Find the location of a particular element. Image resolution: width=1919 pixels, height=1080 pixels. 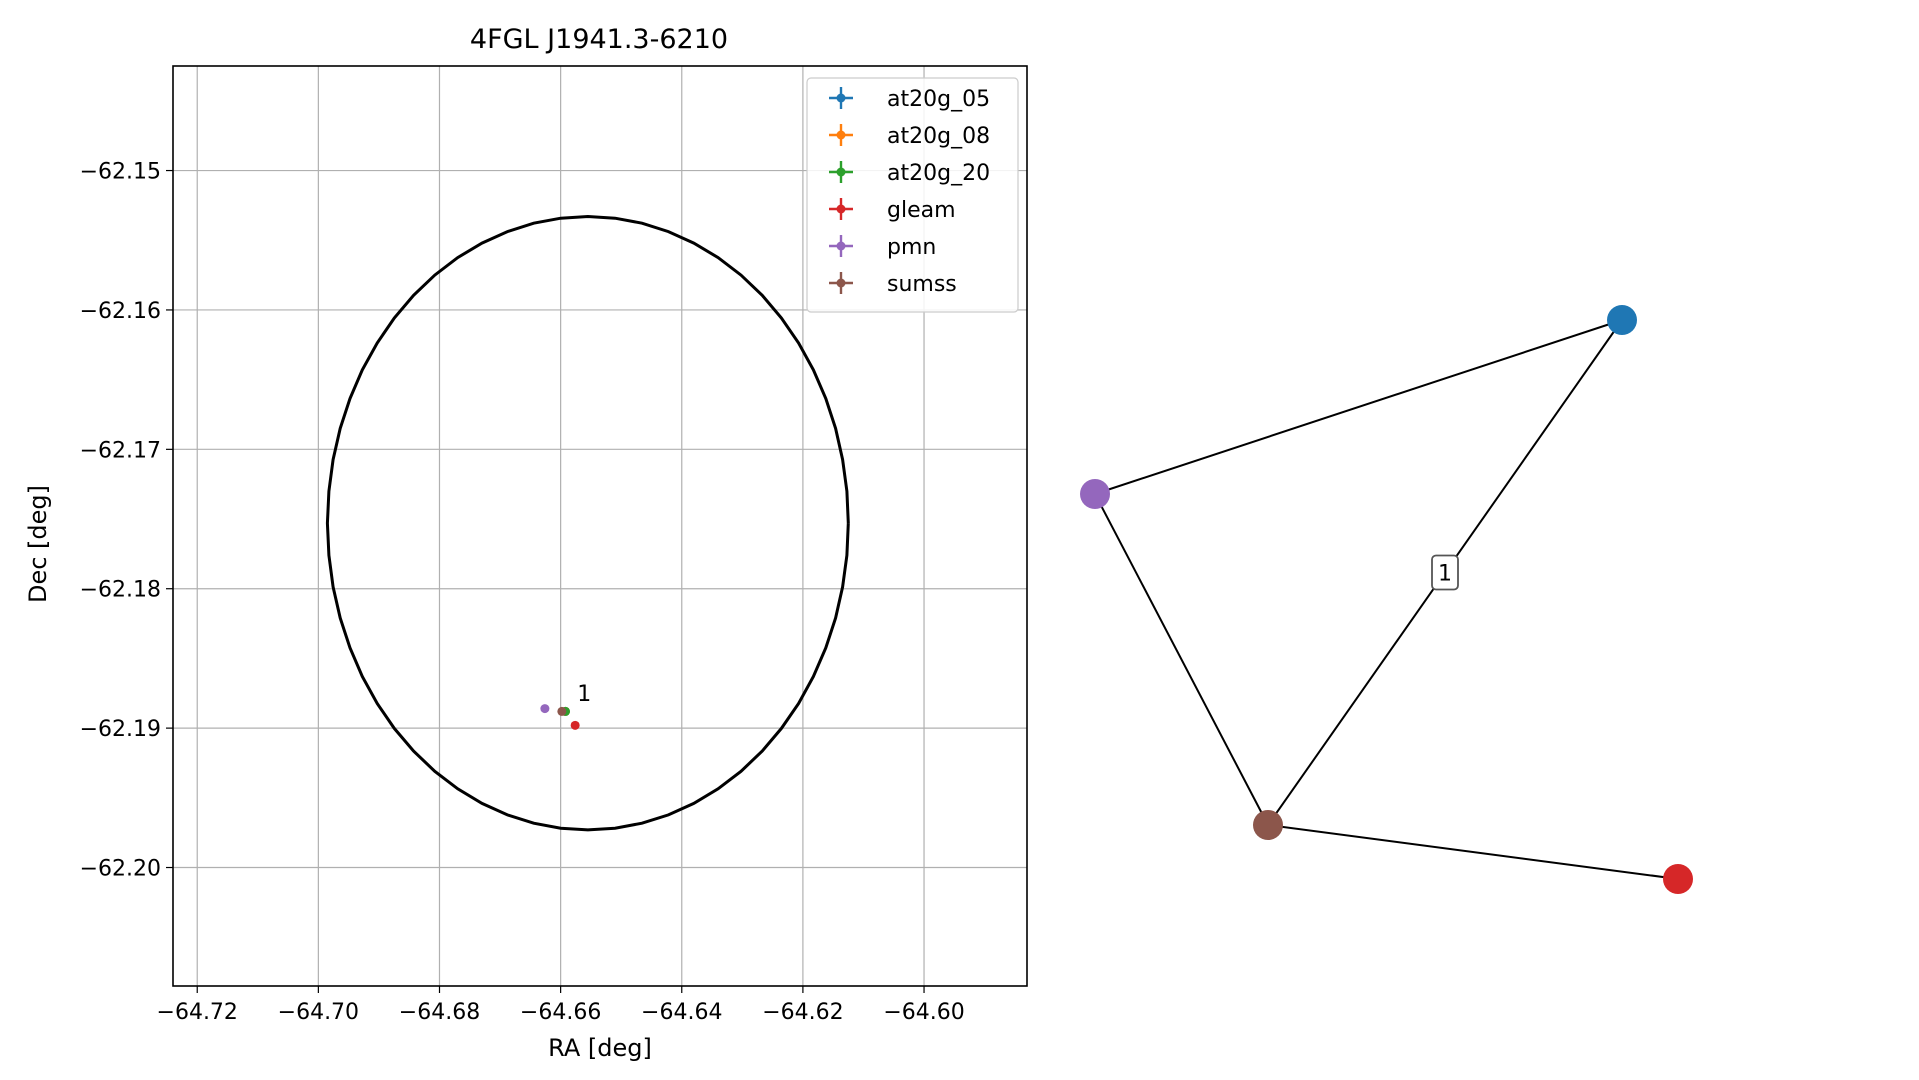

legend-label: at20g_08 is located at coordinates (938, 136).